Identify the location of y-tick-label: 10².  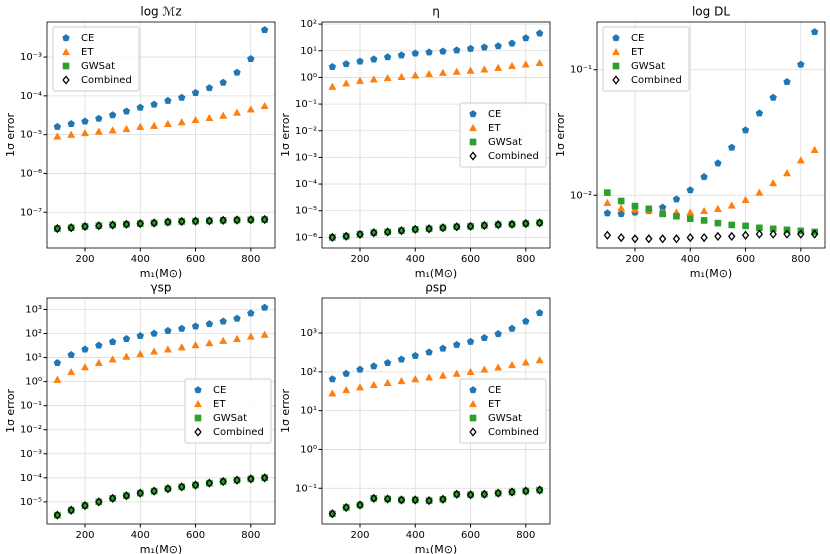
(33, 334).